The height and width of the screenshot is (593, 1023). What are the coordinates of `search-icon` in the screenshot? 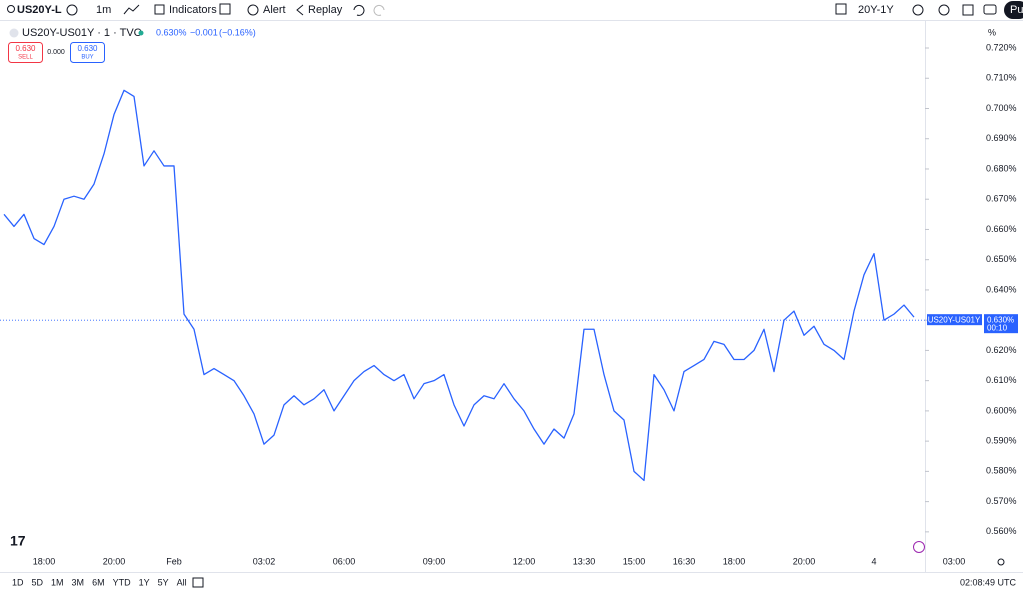 It's located at (11, 9).